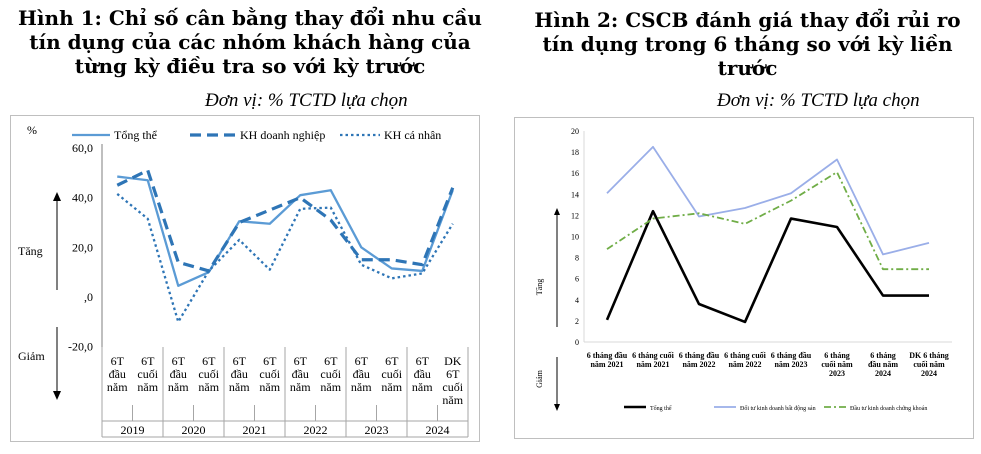 Image resolution: width=981 pixels, height=454 pixels. Describe the element at coordinates (778, 408) in the screenshot. I see `legend-label-2: Đối tư kinh doanh bất động sản` at that location.